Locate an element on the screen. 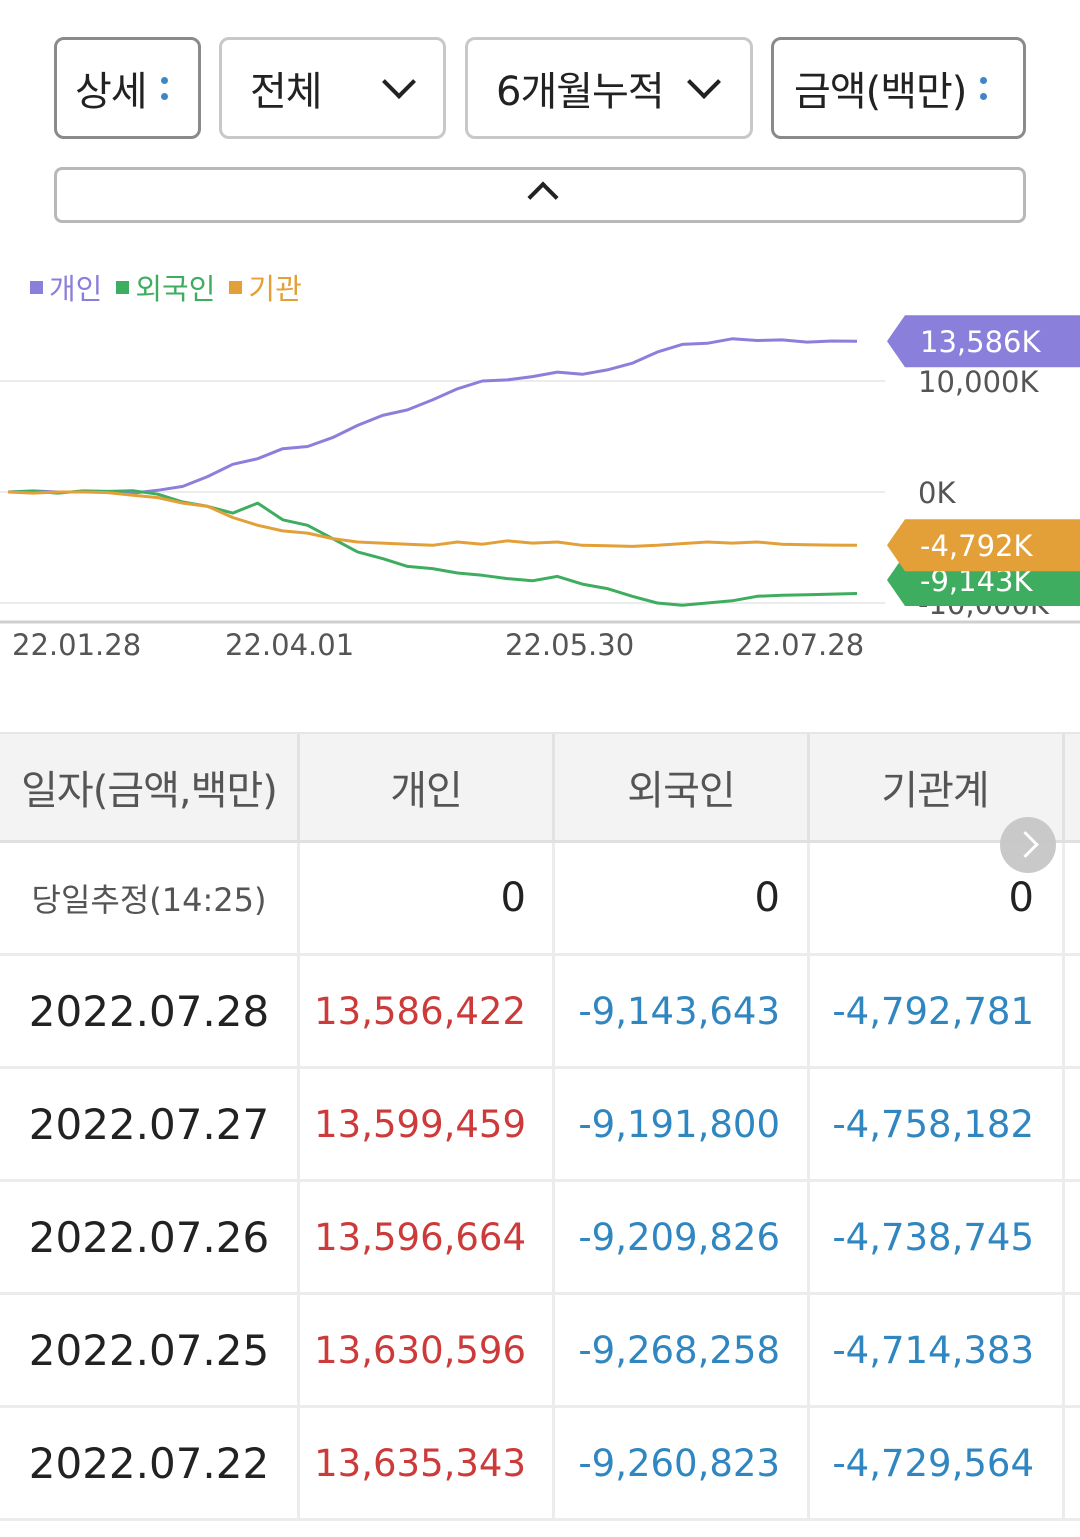  row-date: 2022.07.25 is located at coordinates (149, 1350).